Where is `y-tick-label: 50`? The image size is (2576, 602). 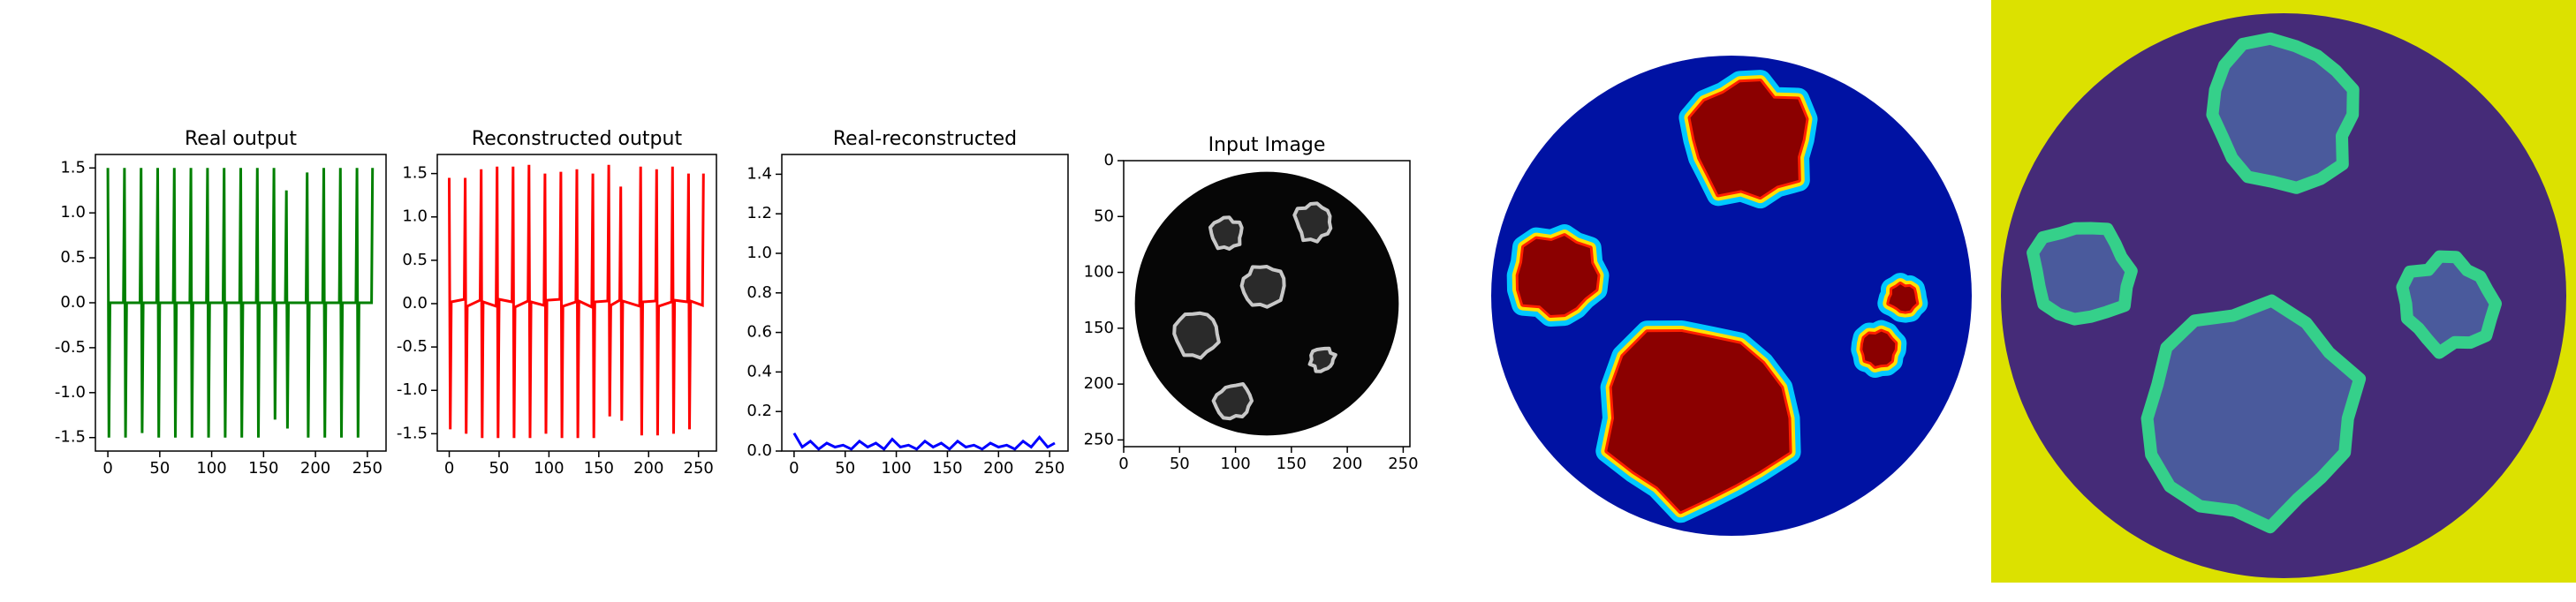
y-tick-label: 50 is located at coordinates (1104, 216).